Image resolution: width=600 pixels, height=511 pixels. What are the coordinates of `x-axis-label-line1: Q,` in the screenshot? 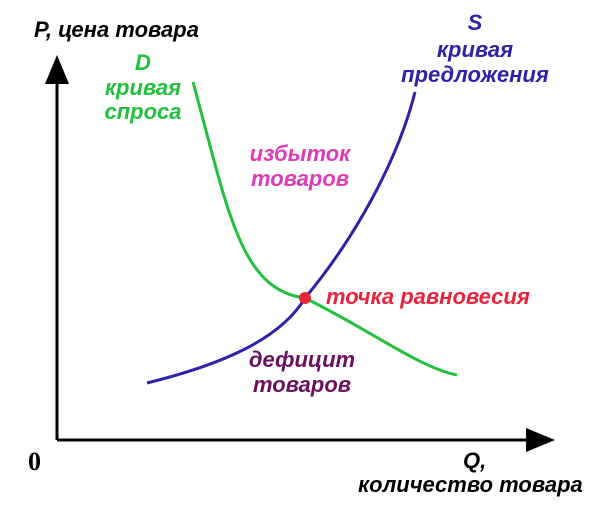 It's located at (474, 460).